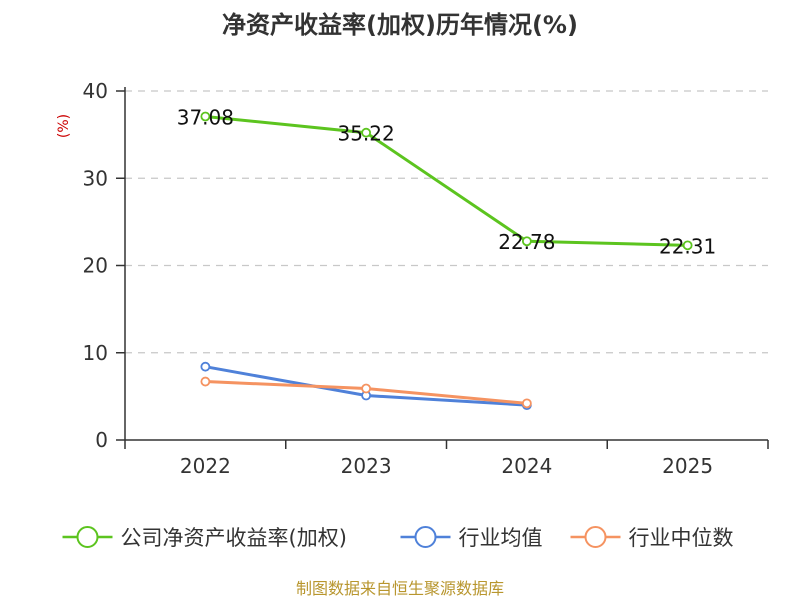  I want to click on x-tick-label: 2023, so click(366, 466).